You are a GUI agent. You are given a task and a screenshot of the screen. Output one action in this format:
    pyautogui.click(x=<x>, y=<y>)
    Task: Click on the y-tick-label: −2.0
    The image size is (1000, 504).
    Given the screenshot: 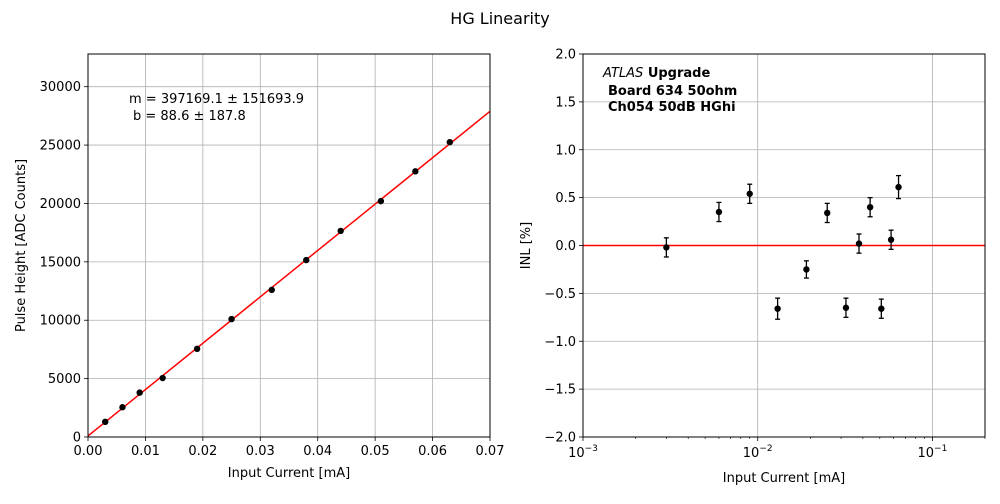 What is the action you would take?
    pyautogui.click(x=560, y=438)
    